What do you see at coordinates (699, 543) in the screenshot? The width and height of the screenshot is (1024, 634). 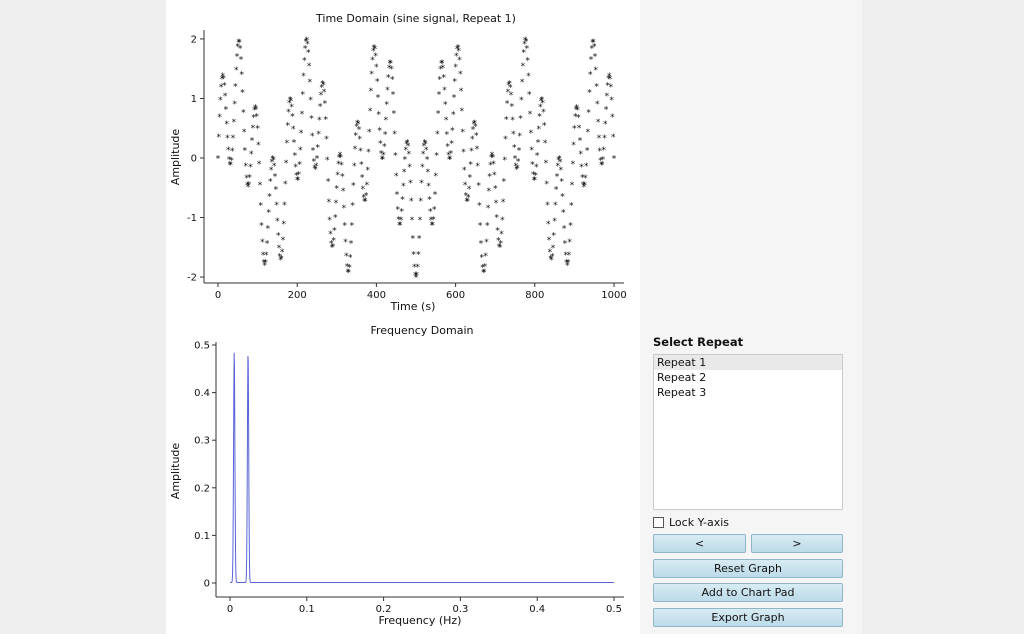 I see `prev-repeat-button: <` at bounding box center [699, 543].